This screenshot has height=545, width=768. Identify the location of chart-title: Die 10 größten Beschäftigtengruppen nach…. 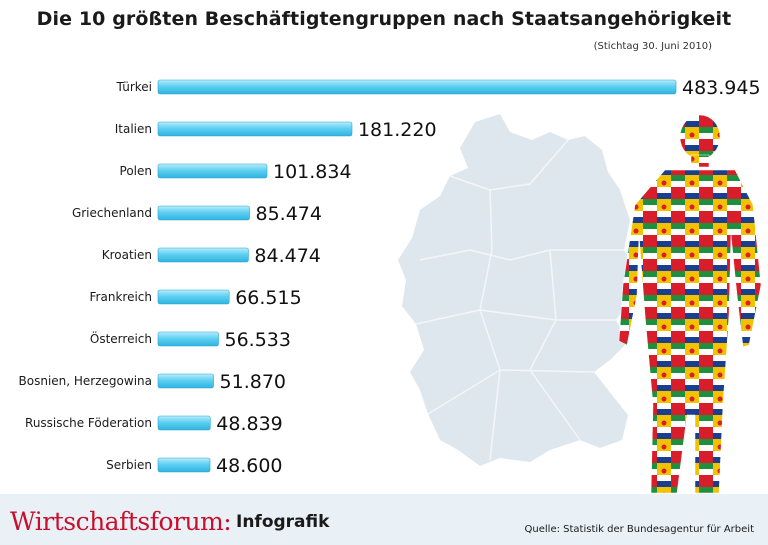
(384, 19).